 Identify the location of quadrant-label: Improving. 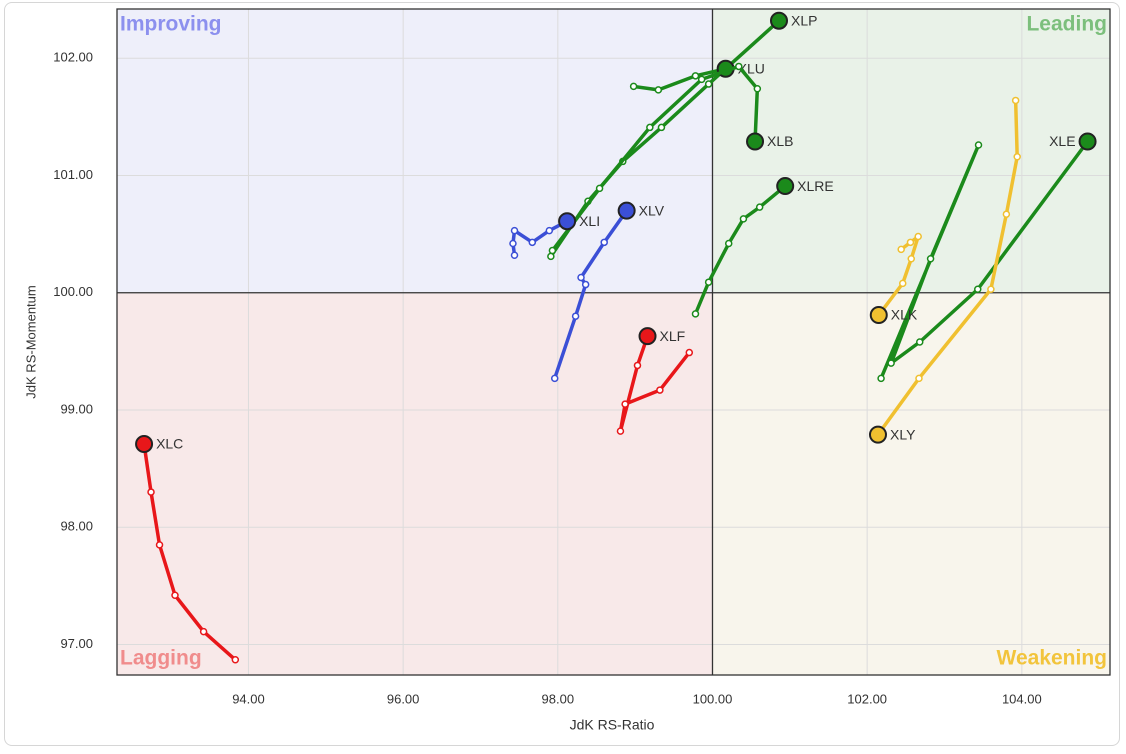
(171, 24).